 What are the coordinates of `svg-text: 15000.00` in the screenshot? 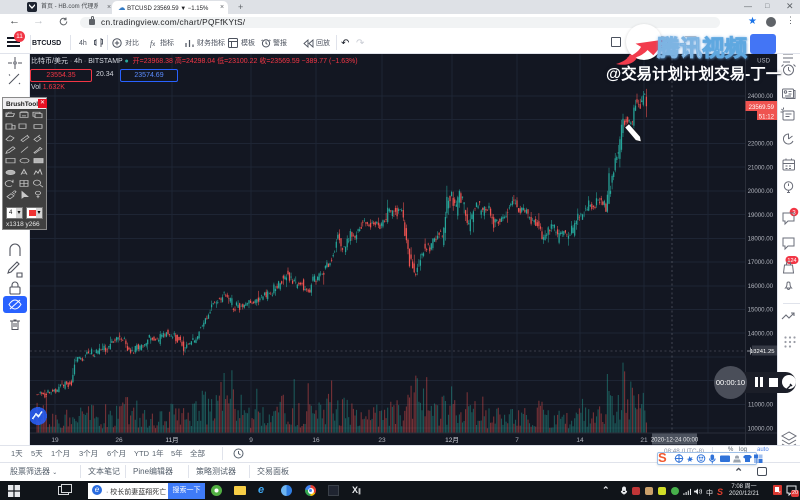 It's located at (761, 310).